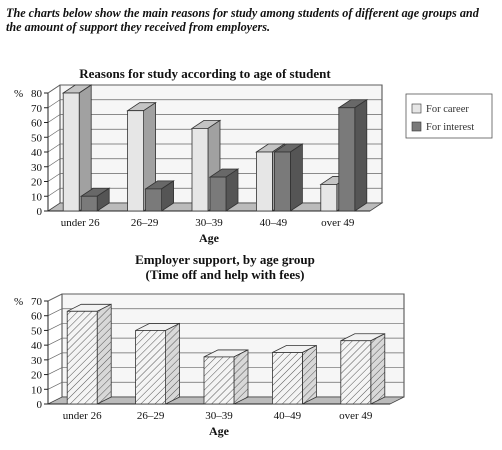 This screenshot has height=450, width=502. I want to click on chart-2-x-tick-label: 40–49, so click(288, 416).